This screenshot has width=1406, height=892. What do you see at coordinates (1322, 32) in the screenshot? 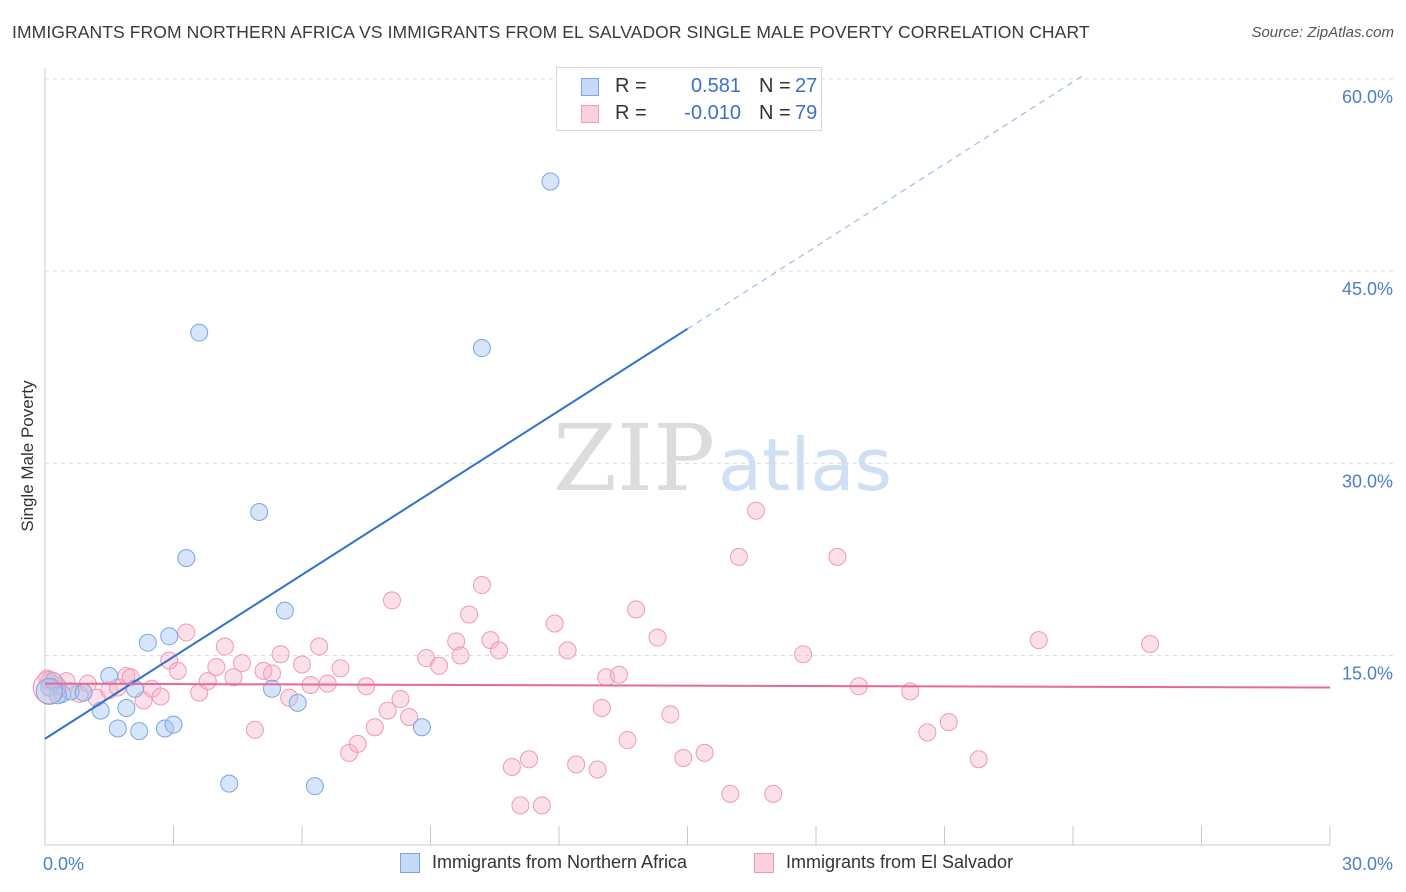
I see `source-label: Source: ZipAtlas.com` at bounding box center [1322, 32].